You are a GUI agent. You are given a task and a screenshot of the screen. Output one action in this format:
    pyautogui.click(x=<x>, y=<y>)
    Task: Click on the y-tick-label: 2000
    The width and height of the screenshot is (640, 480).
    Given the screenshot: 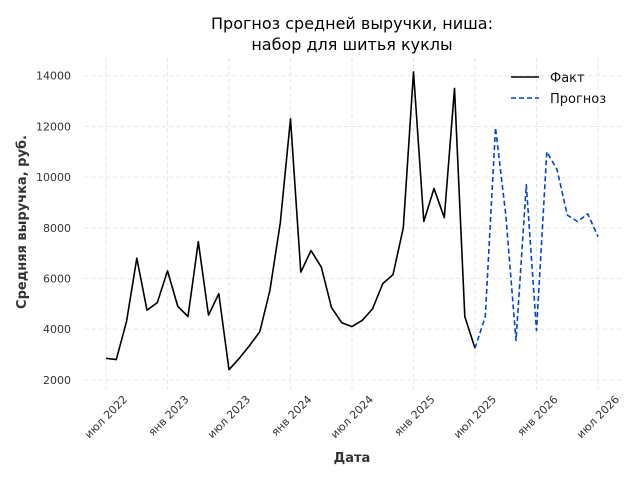 What is the action you would take?
    pyautogui.click(x=57, y=380)
    